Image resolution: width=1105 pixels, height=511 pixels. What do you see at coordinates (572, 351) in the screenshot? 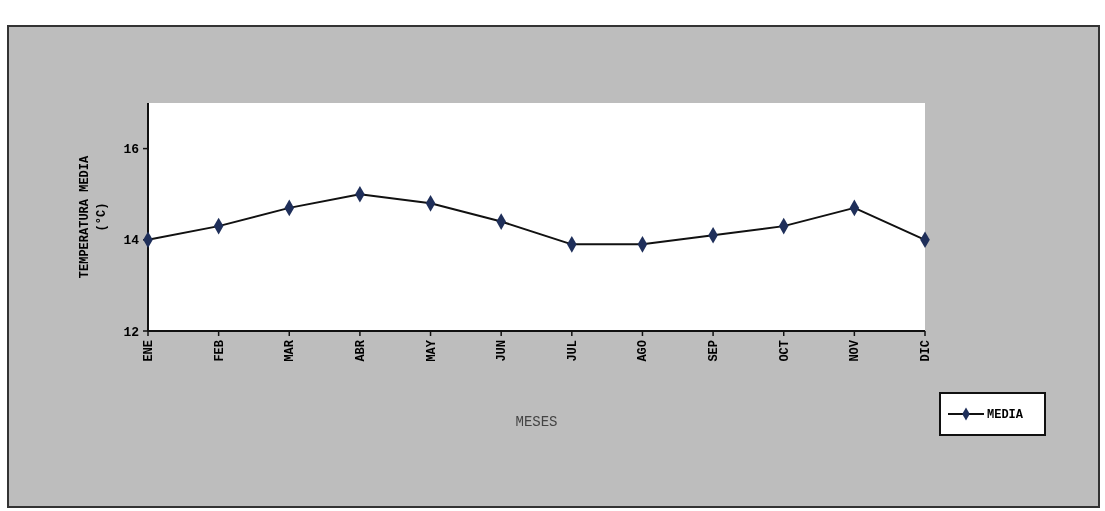
I see `x-tick-label: JUL` at bounding box center [572, 351].